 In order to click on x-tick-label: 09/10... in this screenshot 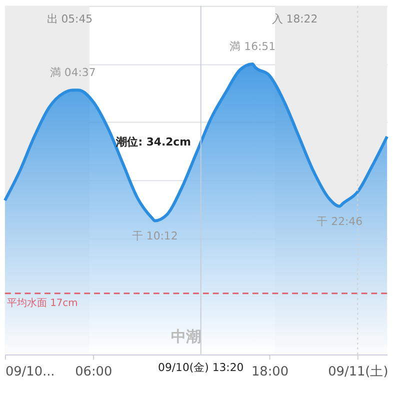, I will do `click(30, 372)`.